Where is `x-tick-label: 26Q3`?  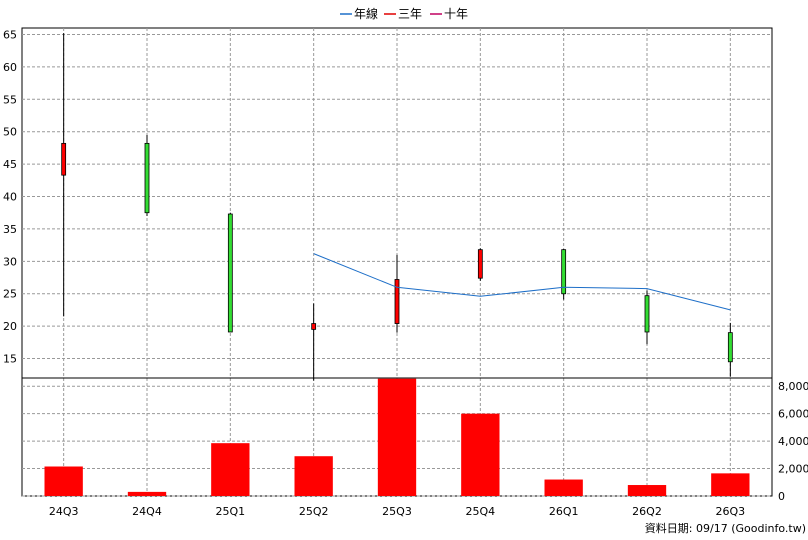 x-tick-label: 26Q3 is located at coordinates (731, 511).